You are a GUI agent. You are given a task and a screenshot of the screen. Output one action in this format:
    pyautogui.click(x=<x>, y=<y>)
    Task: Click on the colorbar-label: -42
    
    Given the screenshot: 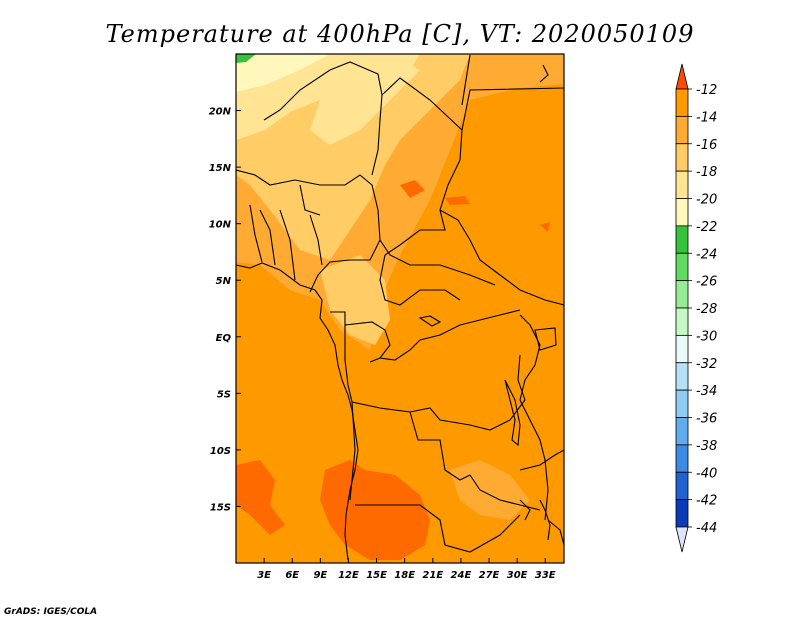 What is the action you would take?
    pyautogui.click(x=706, y=501)
    